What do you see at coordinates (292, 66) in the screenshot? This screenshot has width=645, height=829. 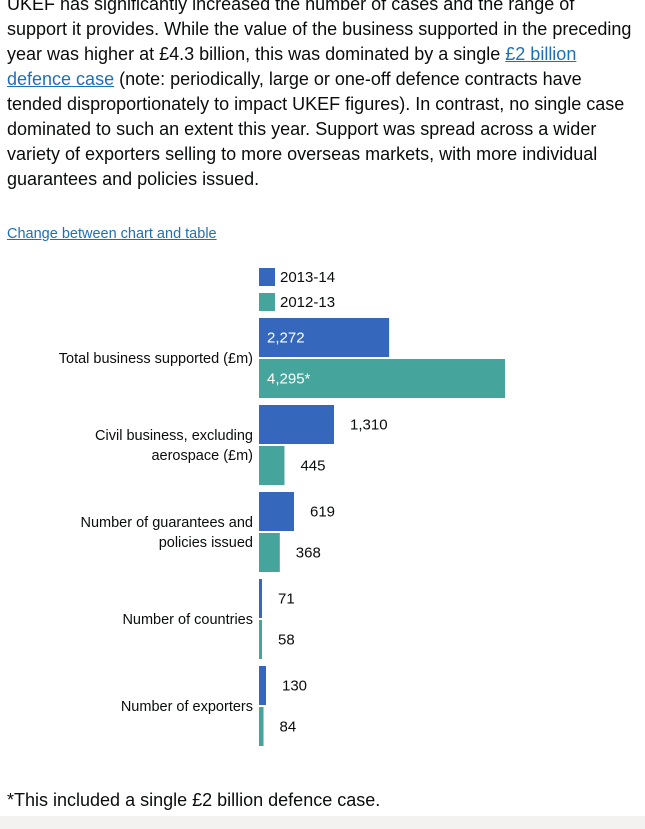 I see `defence-case-link: £2 billion defence case` at bounding box center [292, 66].